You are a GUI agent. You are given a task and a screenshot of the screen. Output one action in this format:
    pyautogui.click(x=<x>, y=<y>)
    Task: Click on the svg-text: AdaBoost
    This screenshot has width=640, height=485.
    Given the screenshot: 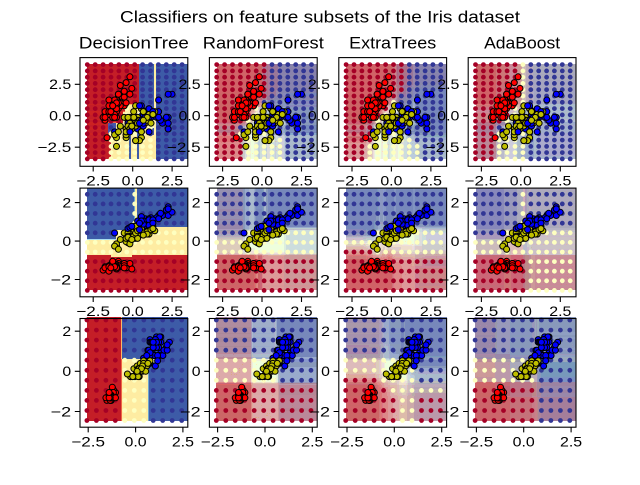 What is the action you would take?
    pyautogui.click(x=522, y=43)
    